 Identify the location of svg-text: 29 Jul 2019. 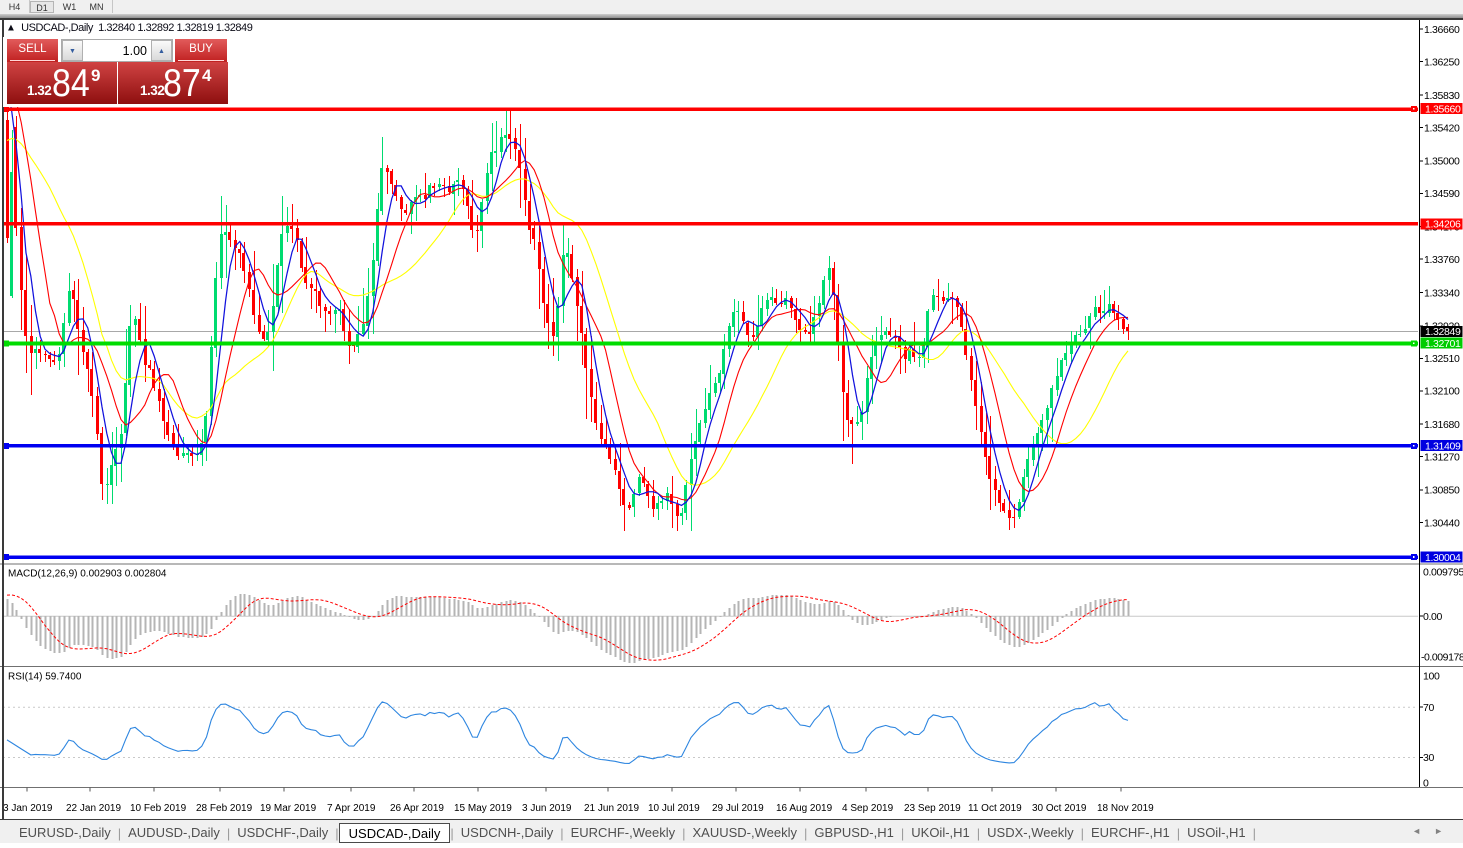
(738, 808).